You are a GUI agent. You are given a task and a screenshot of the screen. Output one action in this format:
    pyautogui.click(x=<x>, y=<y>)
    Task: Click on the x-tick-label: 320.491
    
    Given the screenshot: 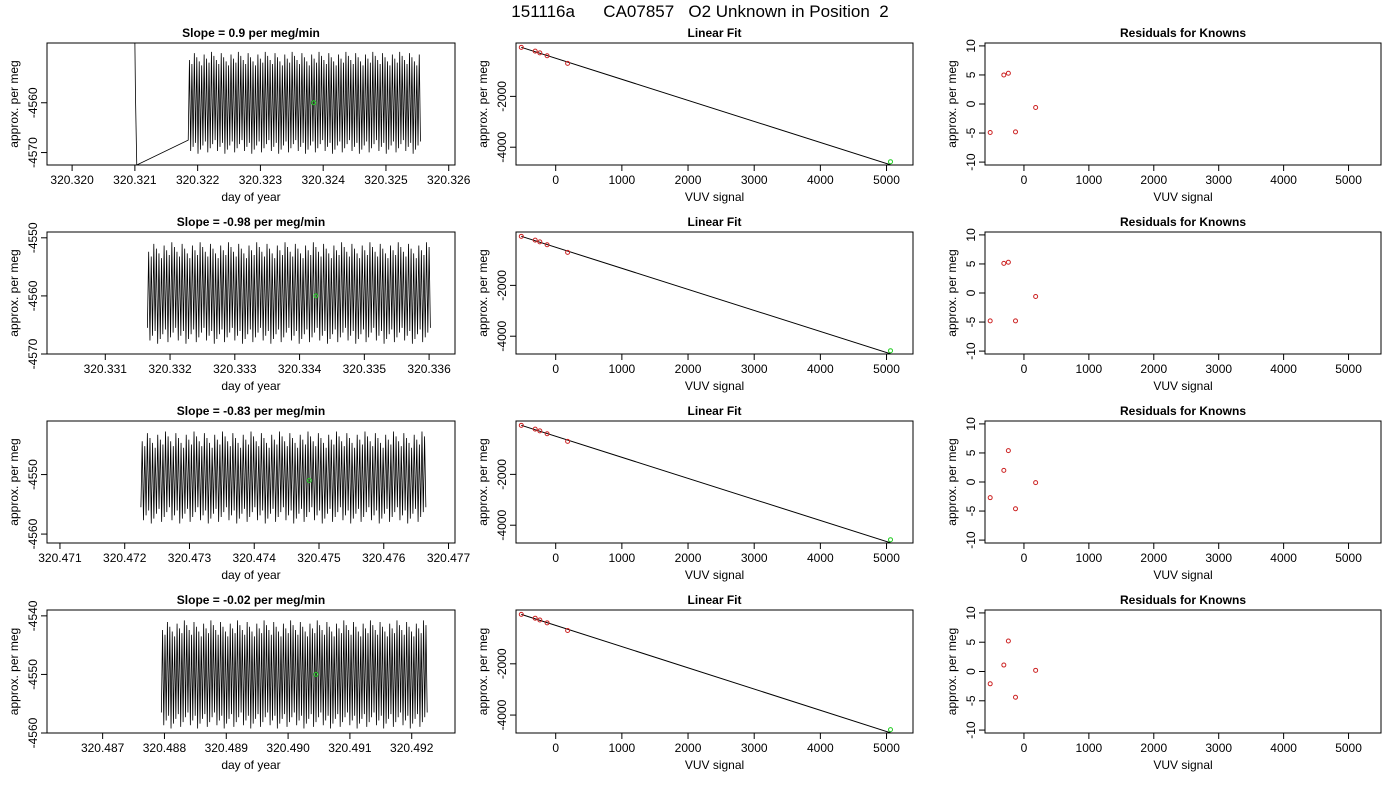 What is the action you would take?
    pyautogui.click(x=350, y=748)
    